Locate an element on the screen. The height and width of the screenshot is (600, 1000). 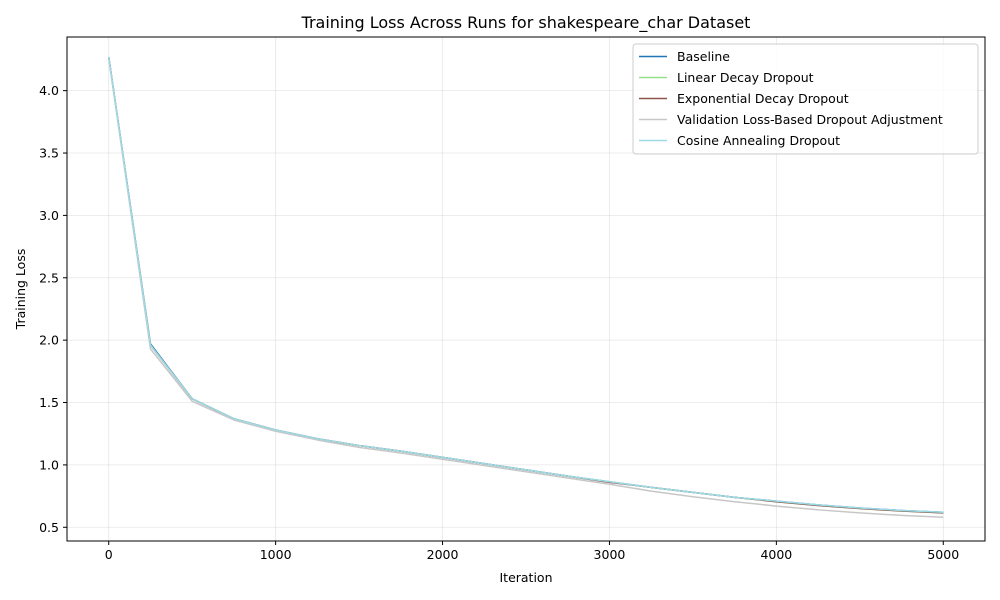
legend-box is located at coordinates (805, 99).